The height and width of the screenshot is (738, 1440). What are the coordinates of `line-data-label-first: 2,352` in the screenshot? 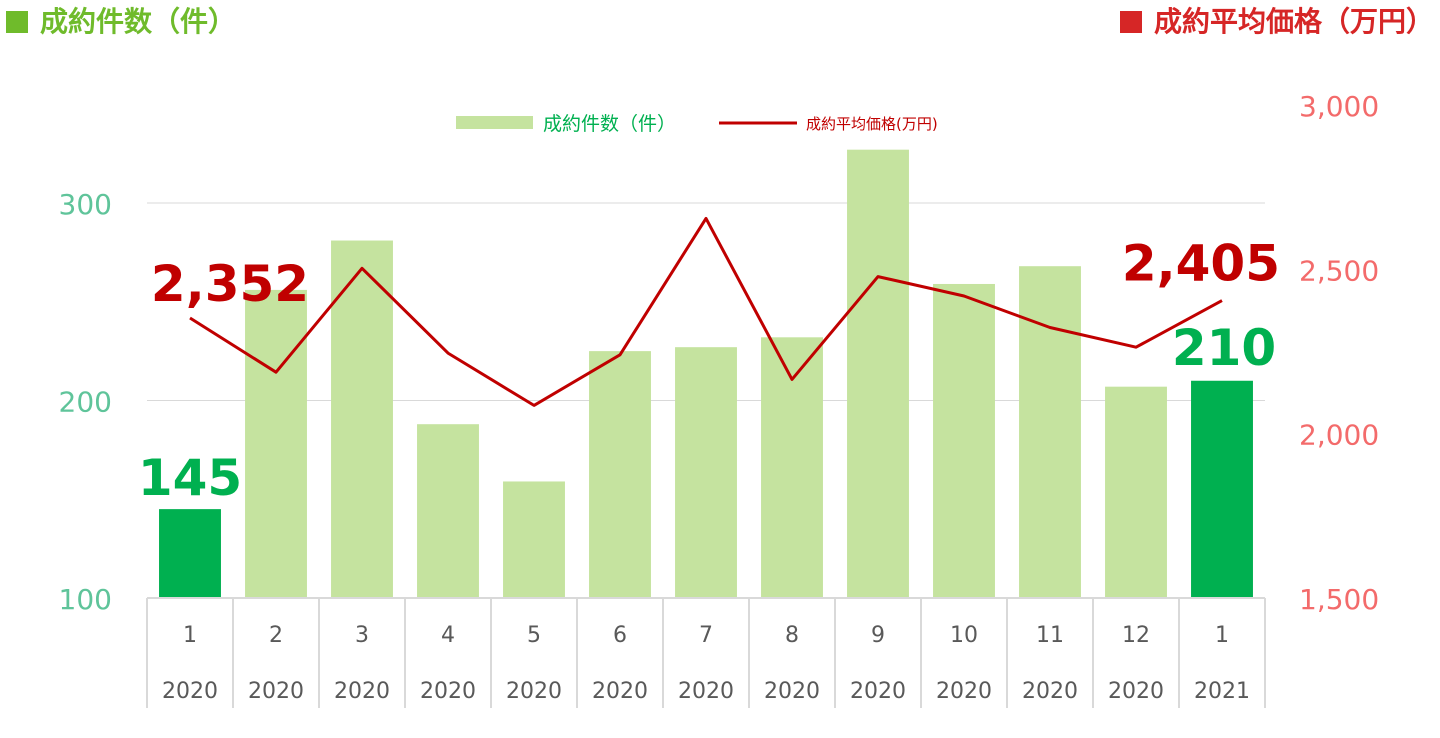 It's located at (230, 284).